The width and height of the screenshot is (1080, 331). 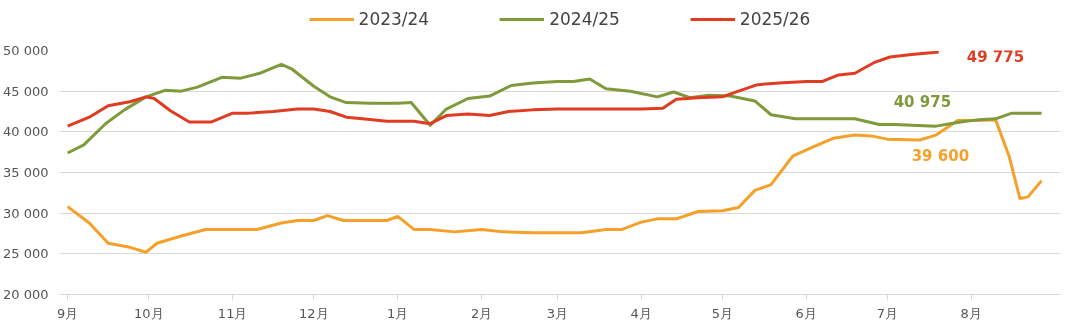 What do you see at coordinates (722, 313) in the screenshot?
I see `x-tick-label: 5月` at bounding box center [722, 313].